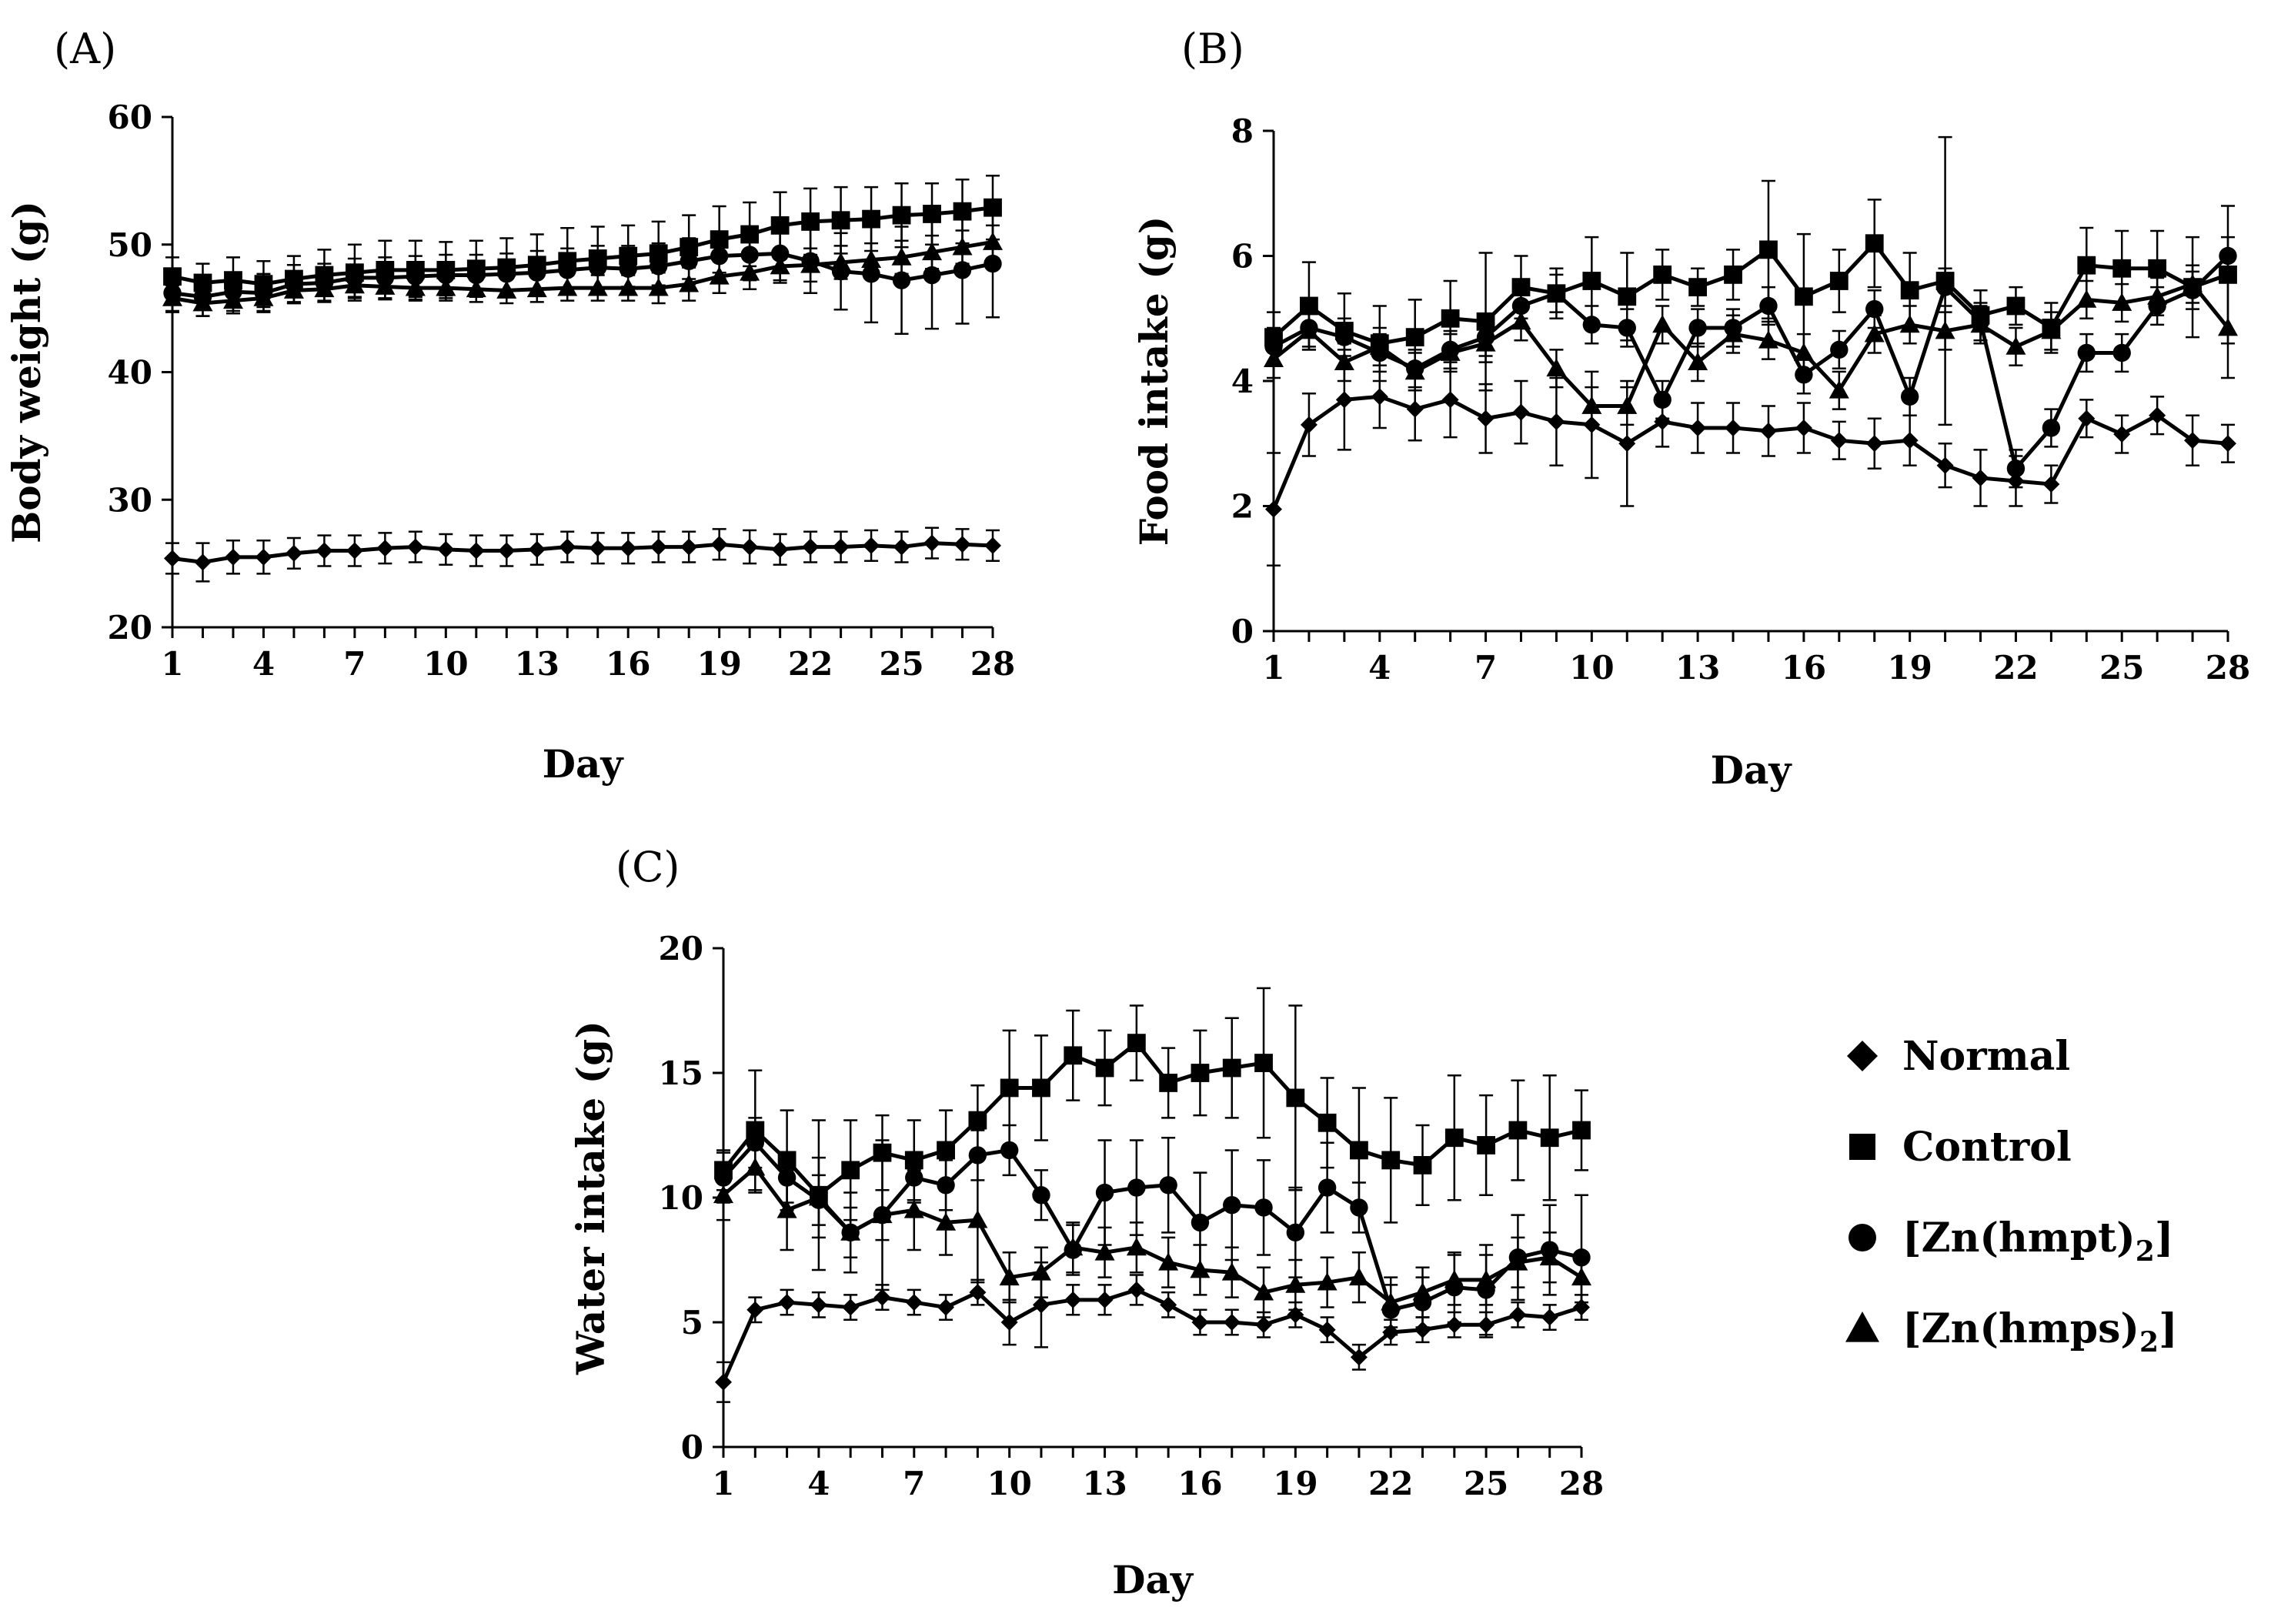  I want to click on y-axis-title: Body weight (g), so click(26, 372).